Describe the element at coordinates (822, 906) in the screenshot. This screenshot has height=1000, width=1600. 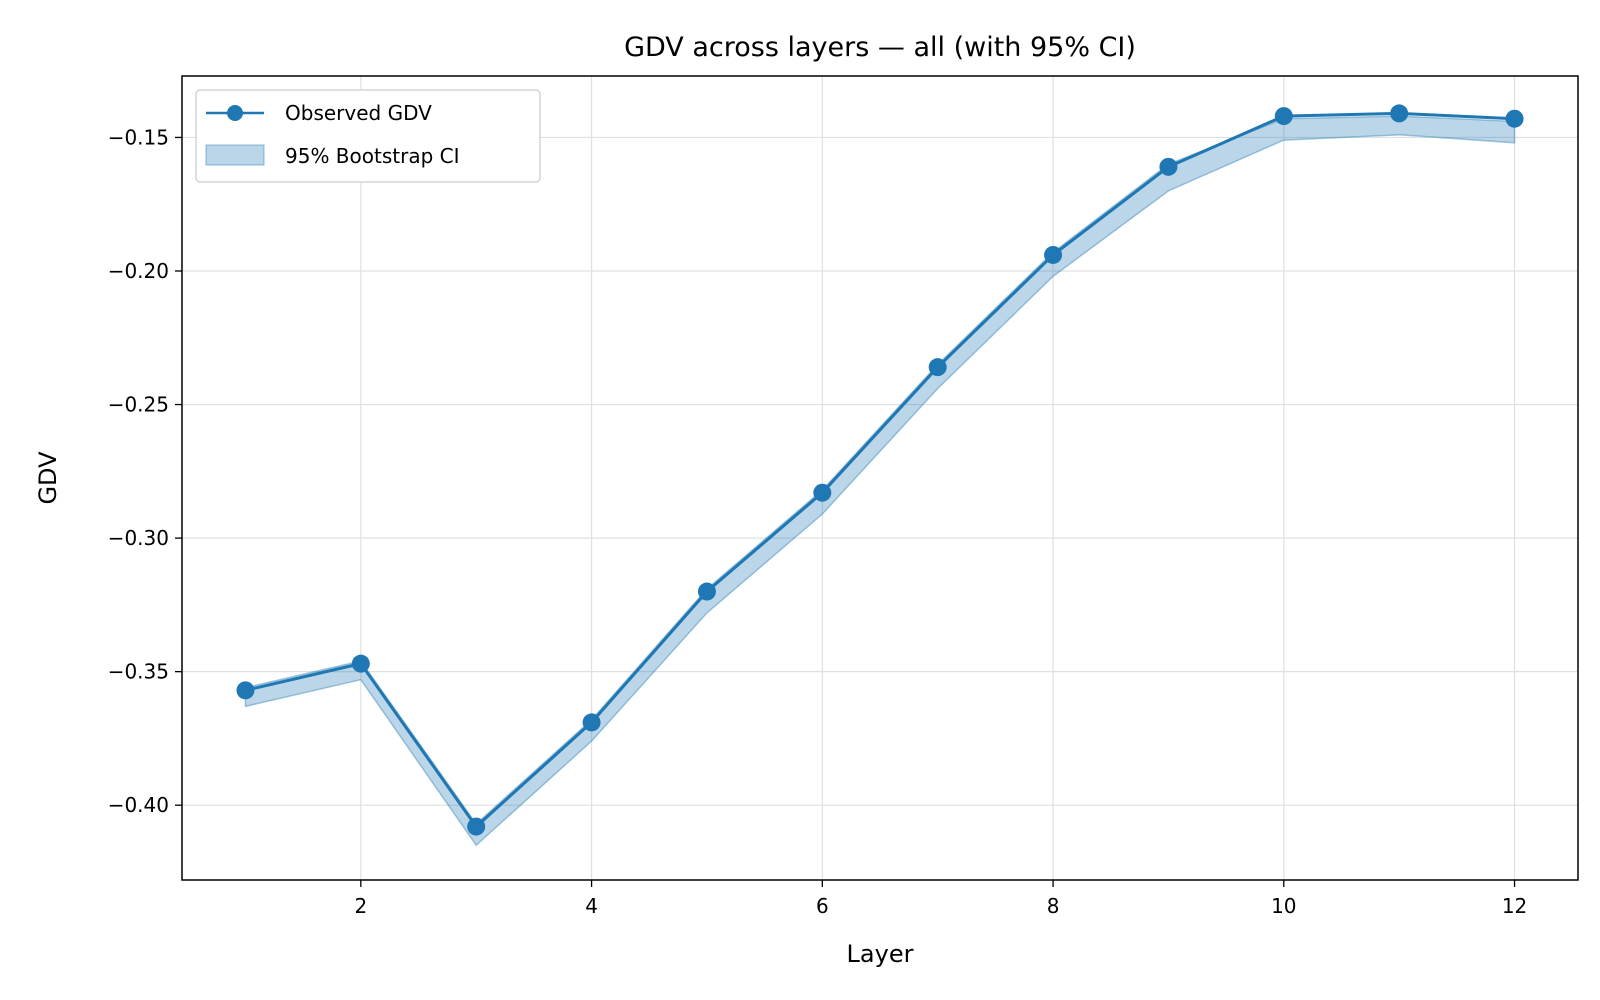
I see `x-tick-label: 6` at that location.